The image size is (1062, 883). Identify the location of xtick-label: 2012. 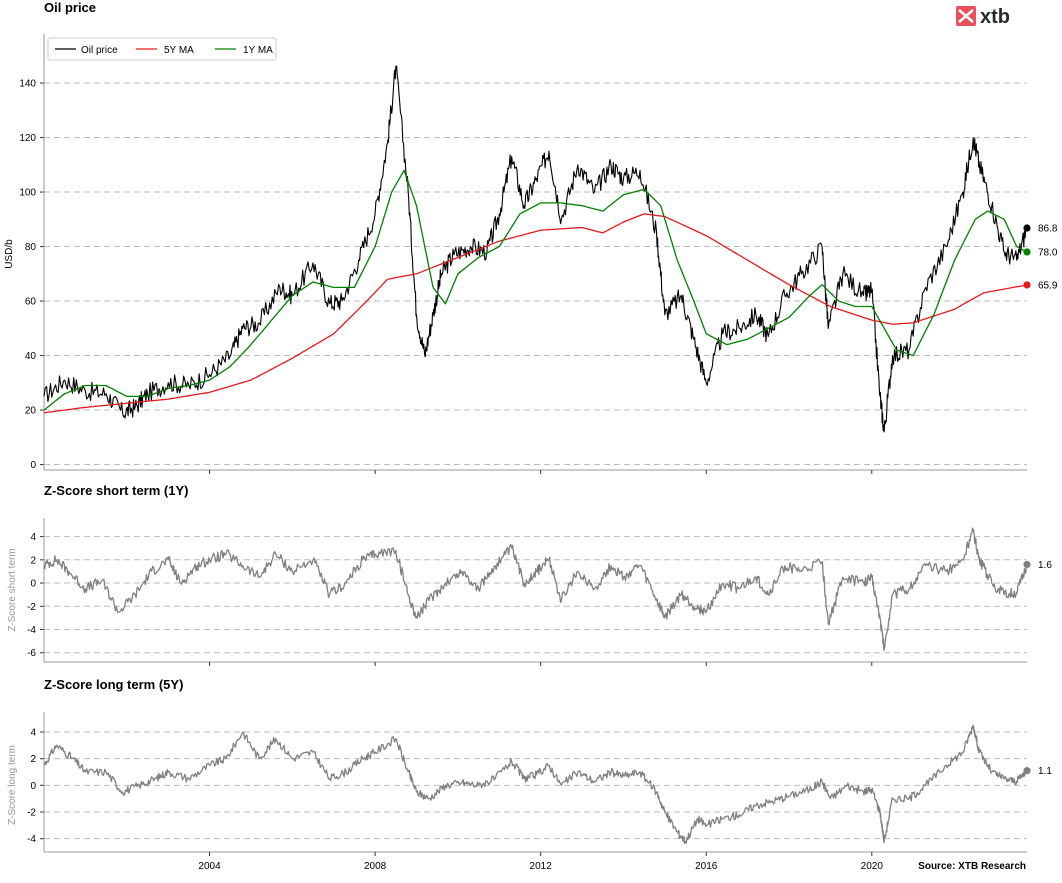
(541, 866).